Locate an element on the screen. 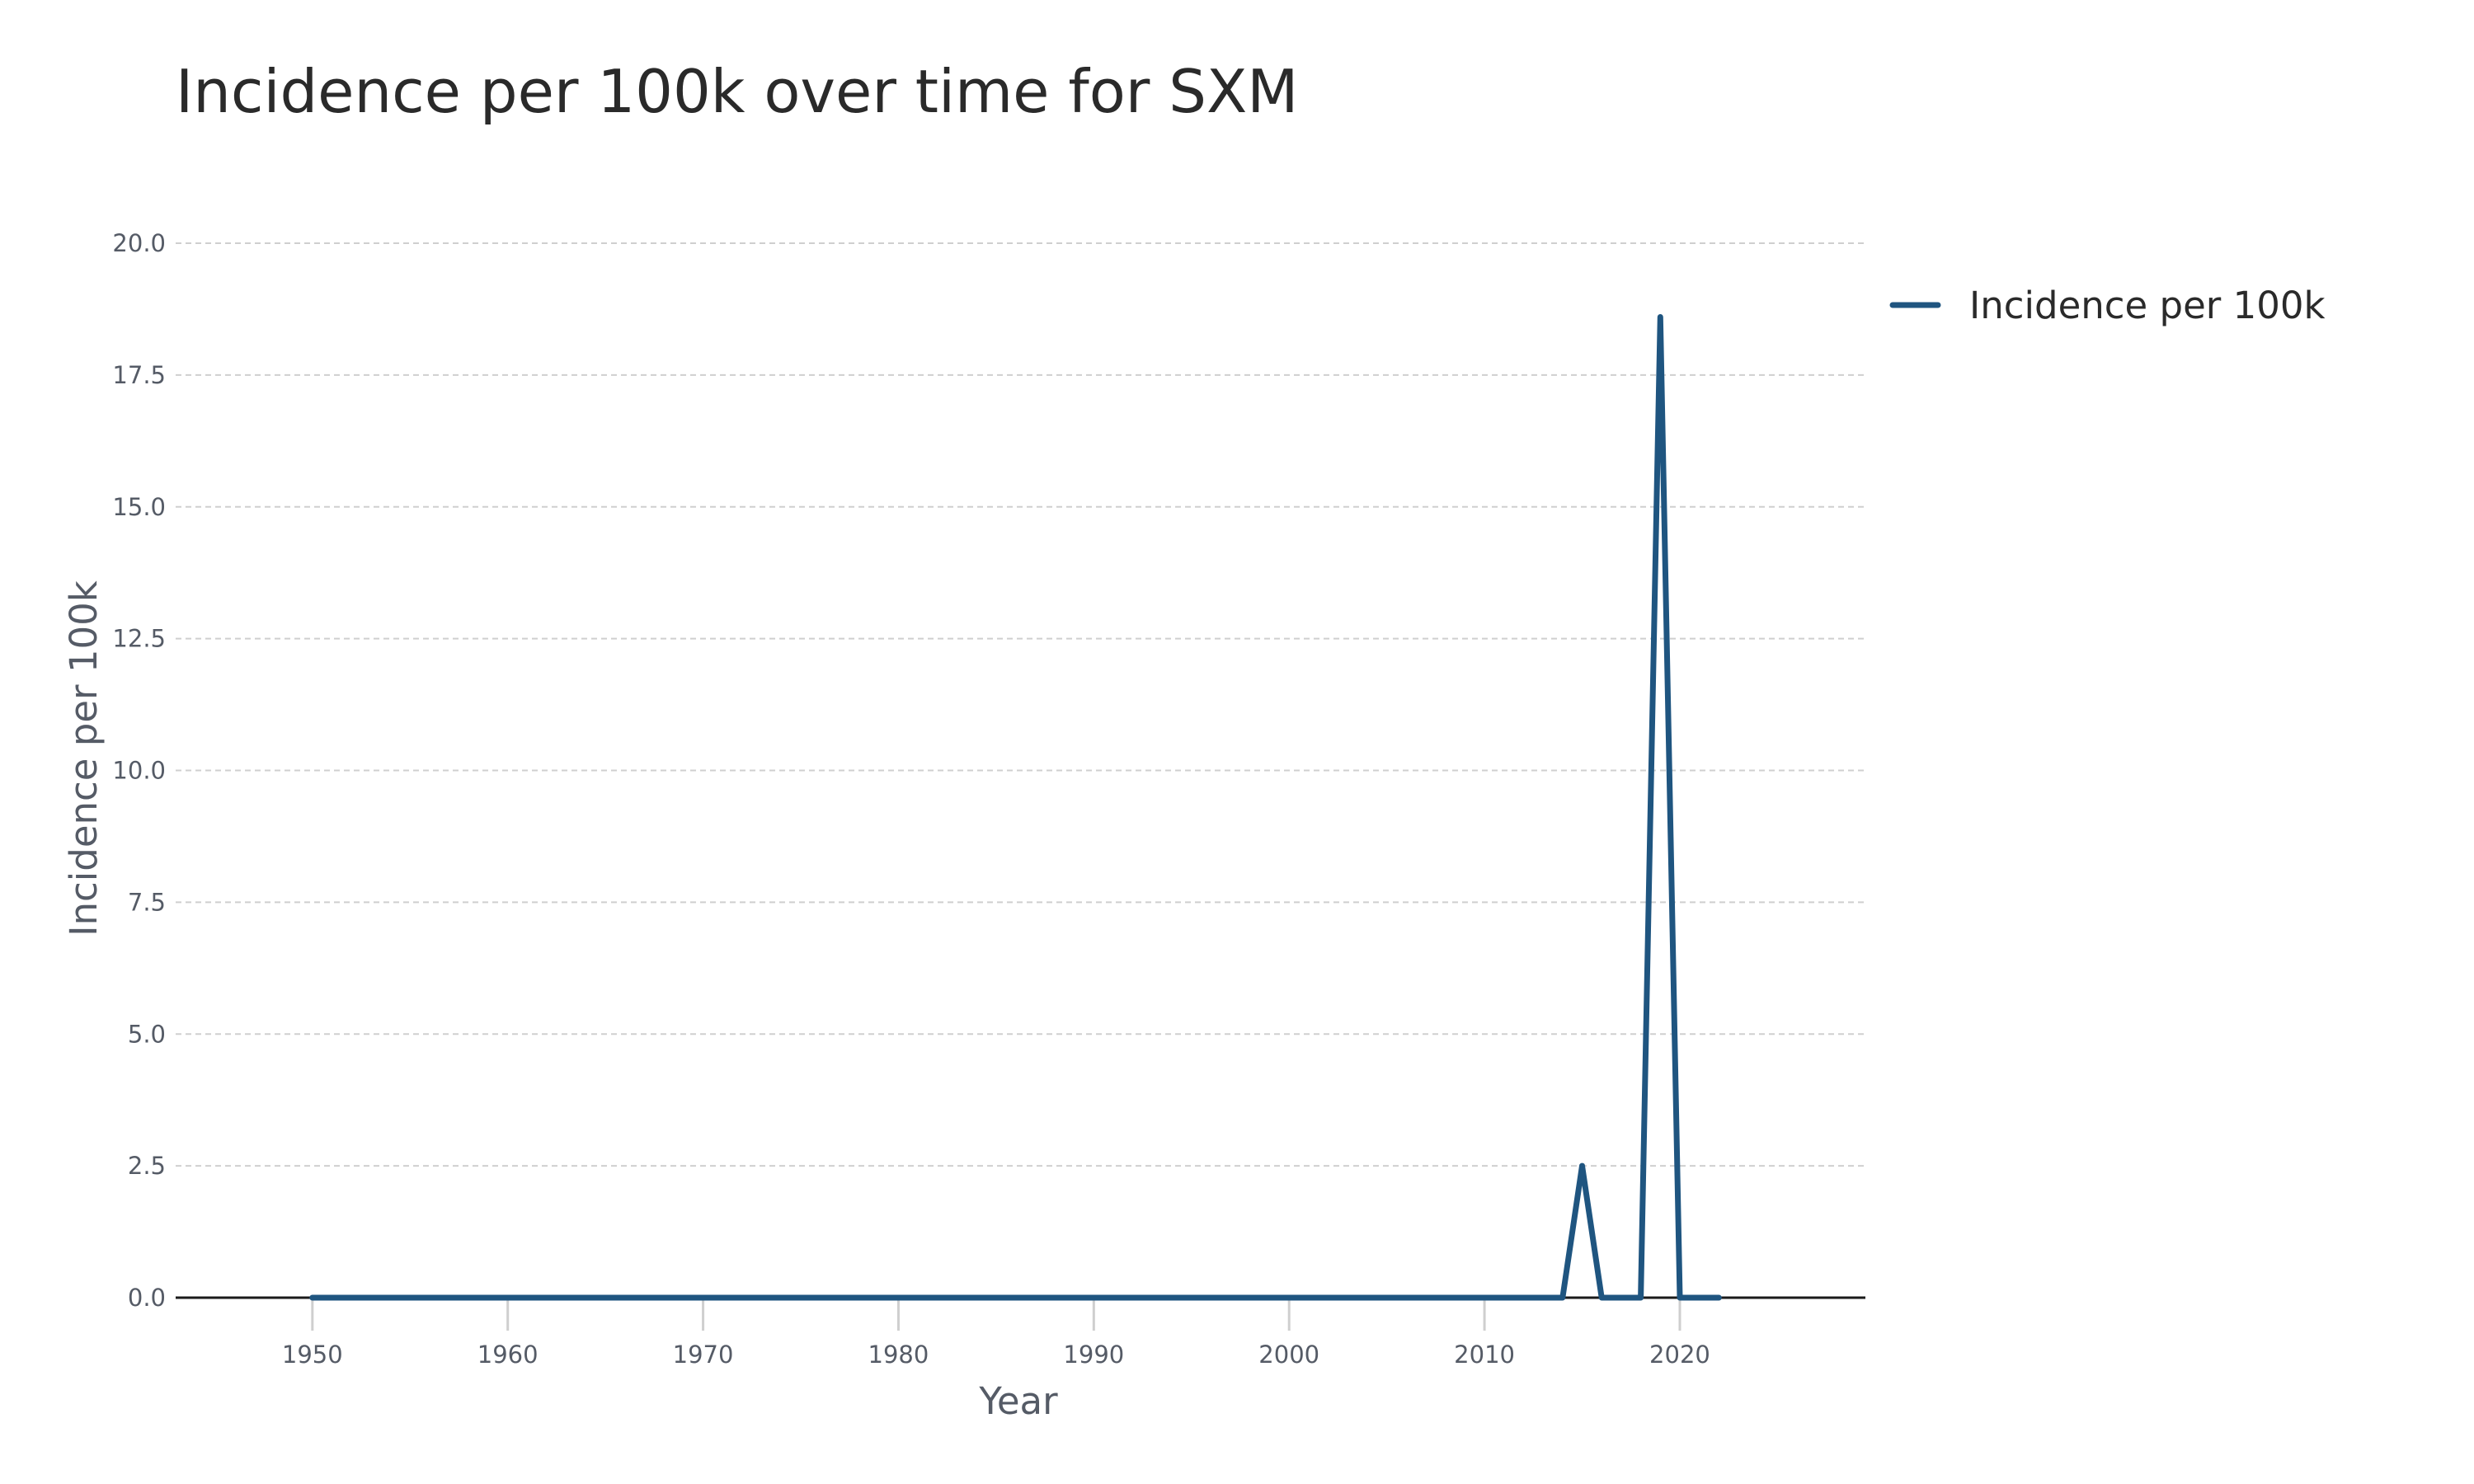  y-tick-label: 2.5 is located at coordinates (147, 1166).